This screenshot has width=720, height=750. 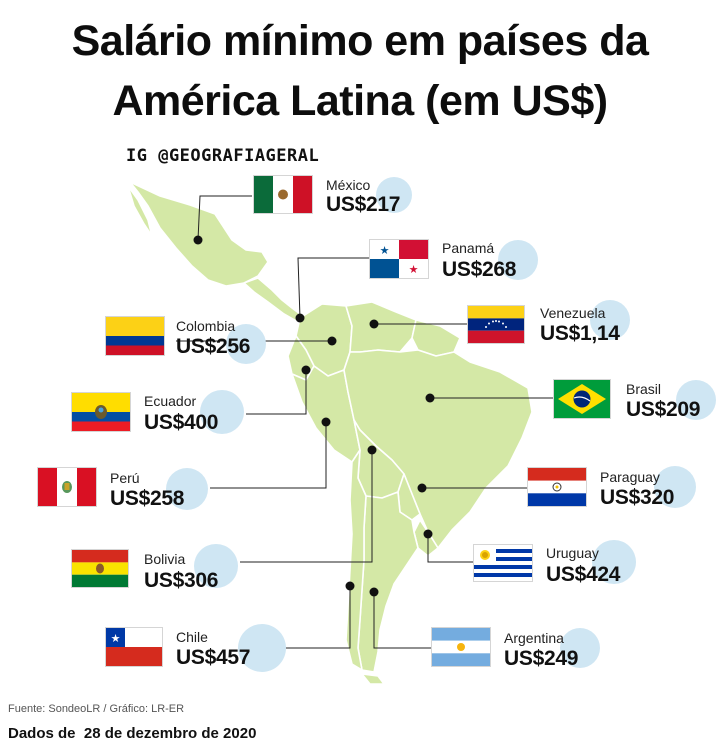 What do you see at coordinates (147, 498) in the screenshot?
I see `country-value-peru: US$258` at bounding box center [147, 498].